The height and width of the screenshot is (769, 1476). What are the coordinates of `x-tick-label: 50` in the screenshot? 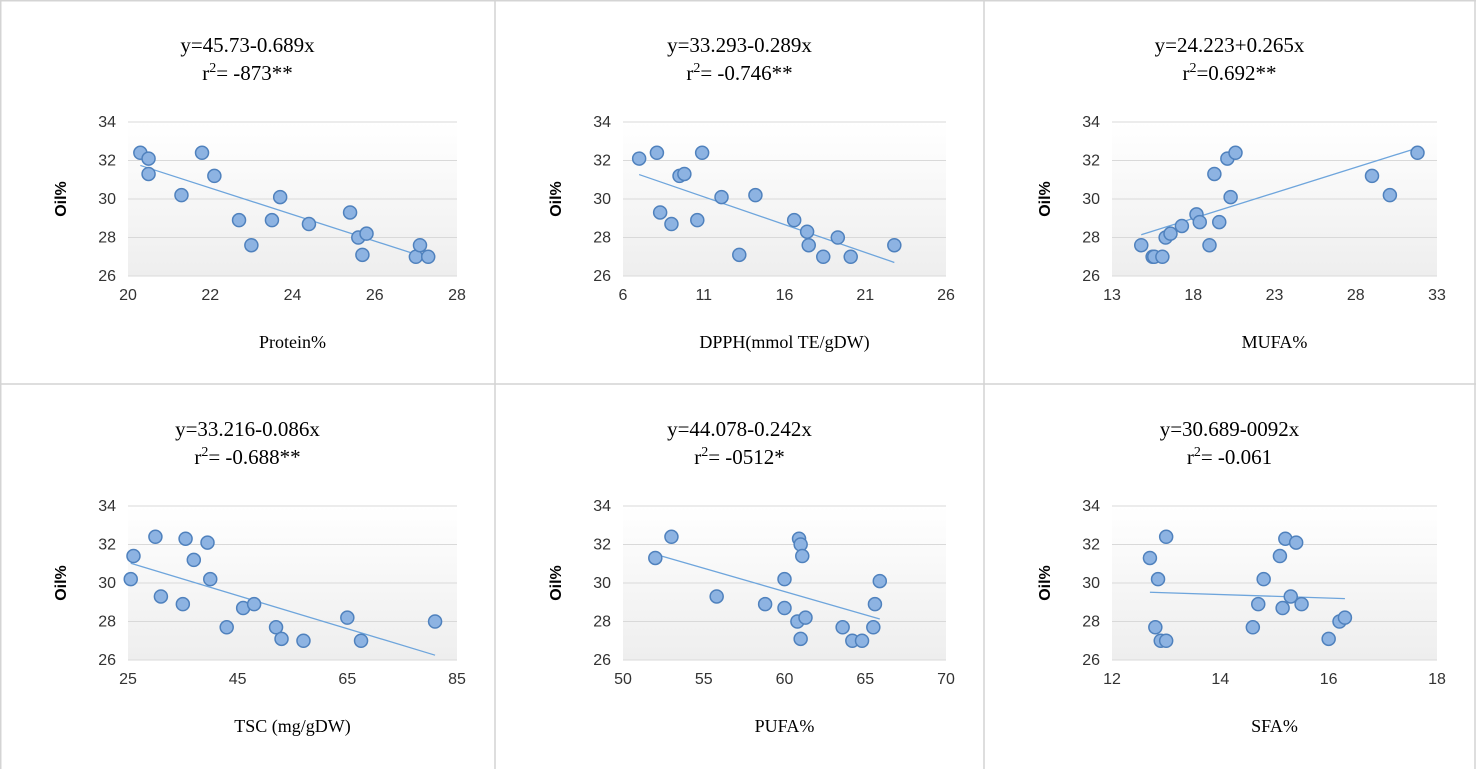 It's located at (623, 679).